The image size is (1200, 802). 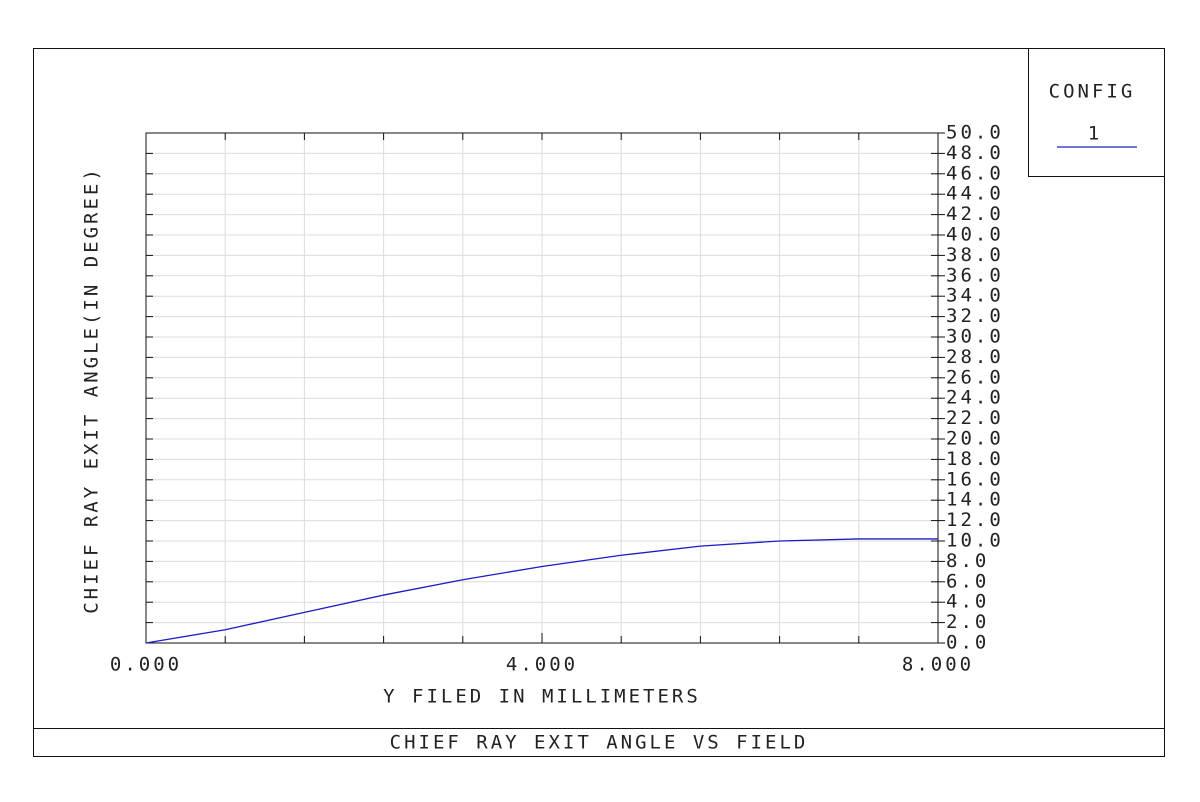 I want to click on legend-box, so click(x=1096, y=112).